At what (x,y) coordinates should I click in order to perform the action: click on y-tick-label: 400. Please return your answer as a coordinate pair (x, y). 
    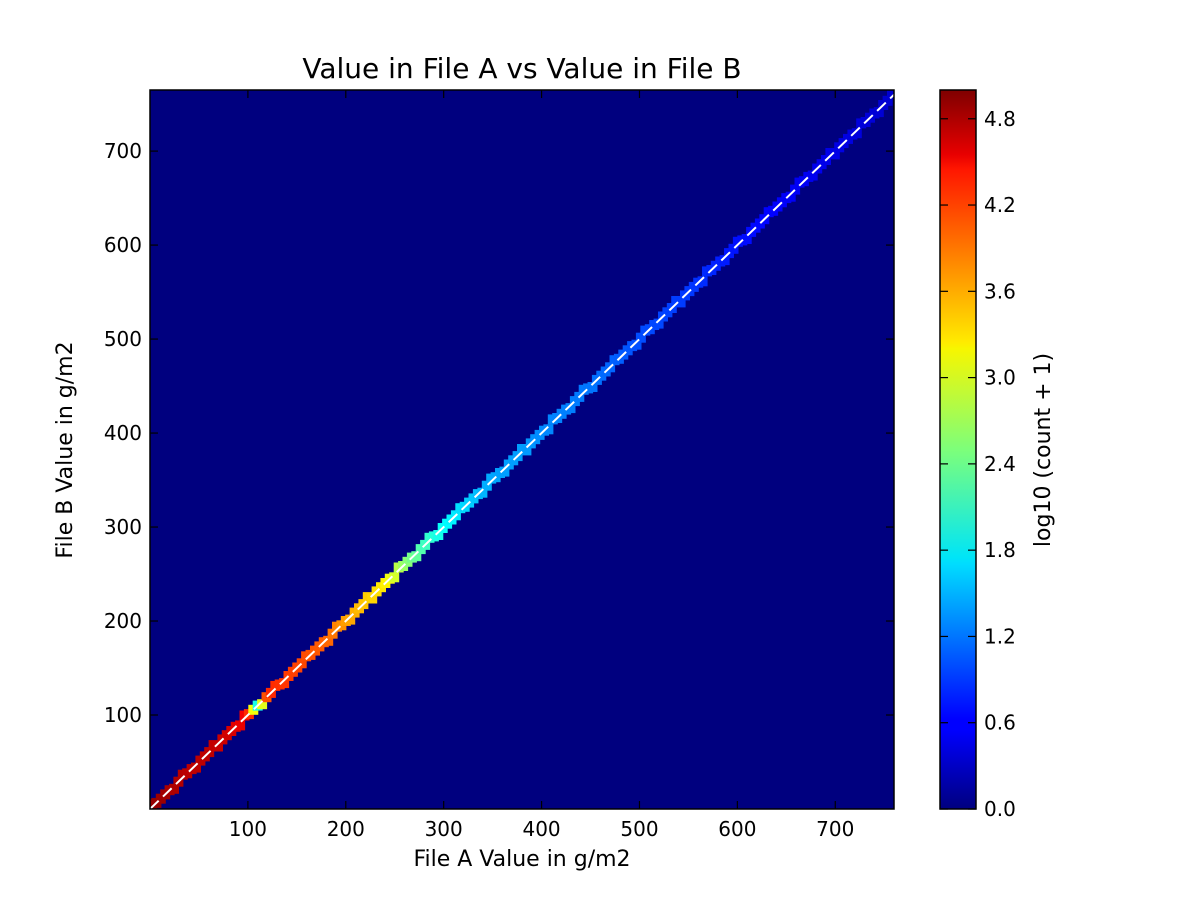
    Looking at the image, I should click on (123, 433).